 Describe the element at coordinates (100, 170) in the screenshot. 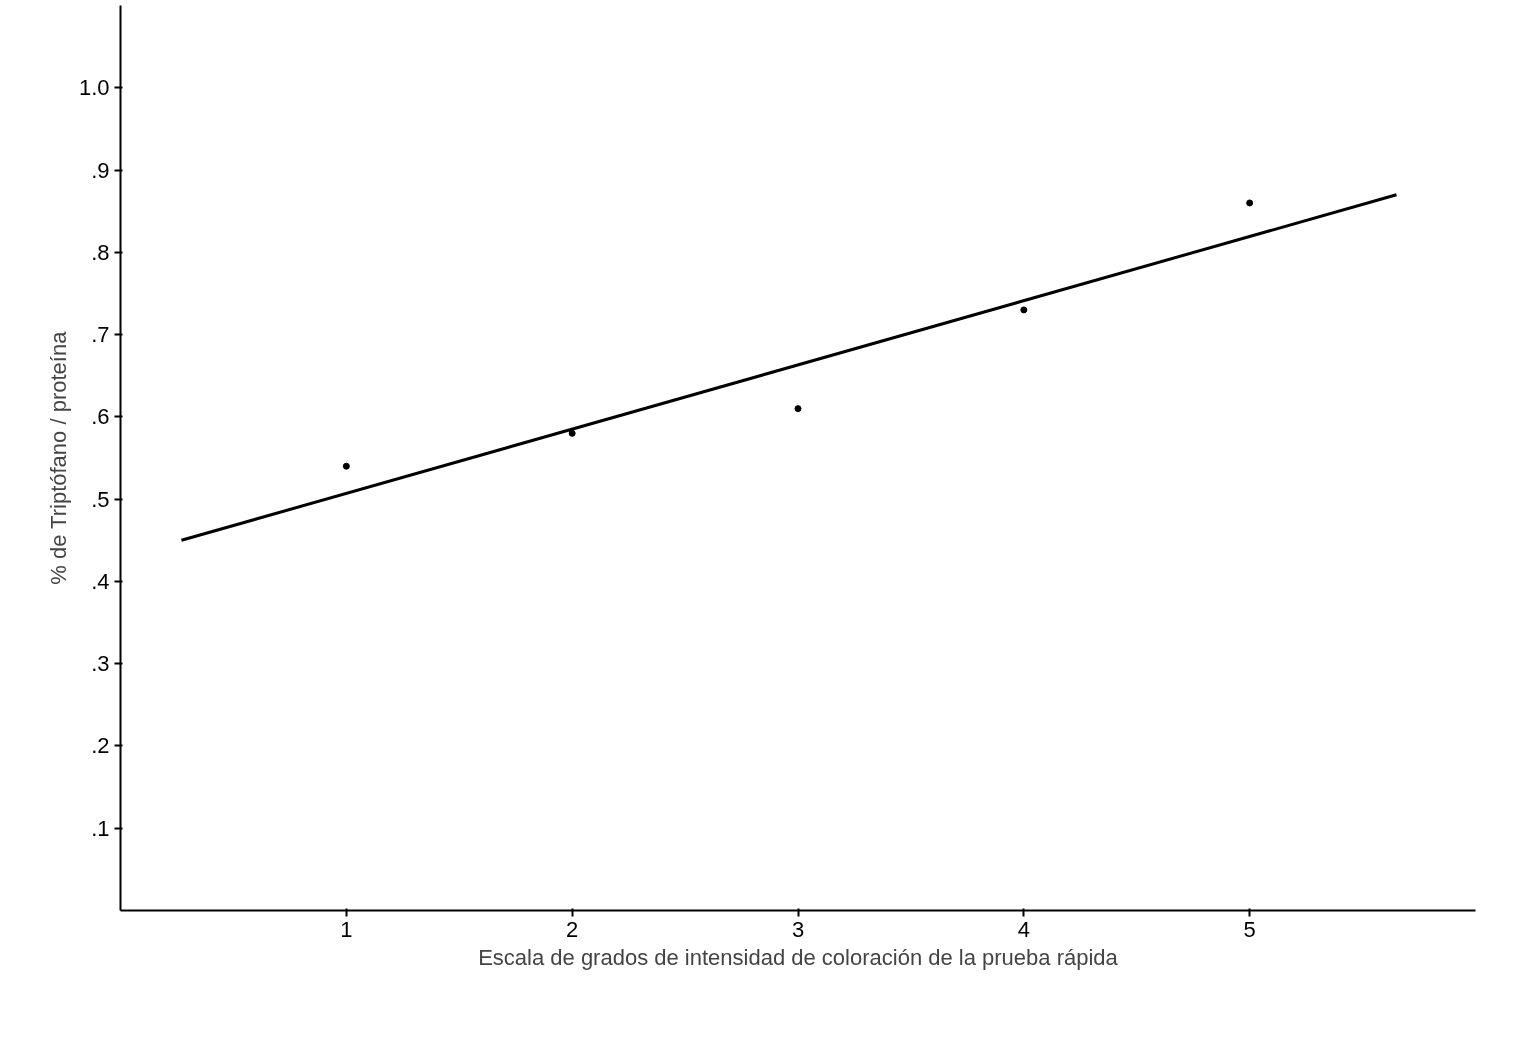

I see `y-tick-label: .9` at that location.